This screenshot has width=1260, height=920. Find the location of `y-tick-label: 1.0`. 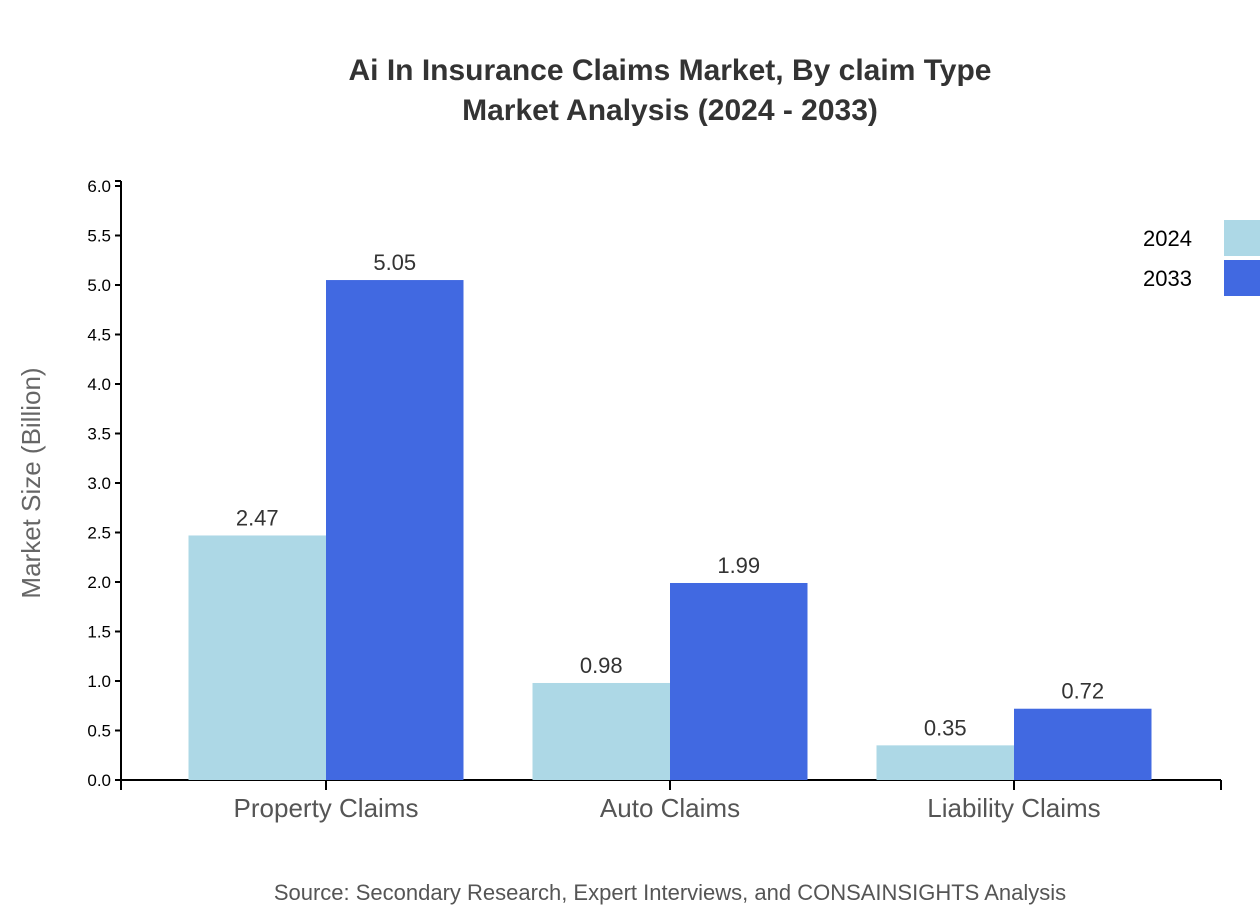

y-tick-label: 1.0 is located at coordinates (99, 681).